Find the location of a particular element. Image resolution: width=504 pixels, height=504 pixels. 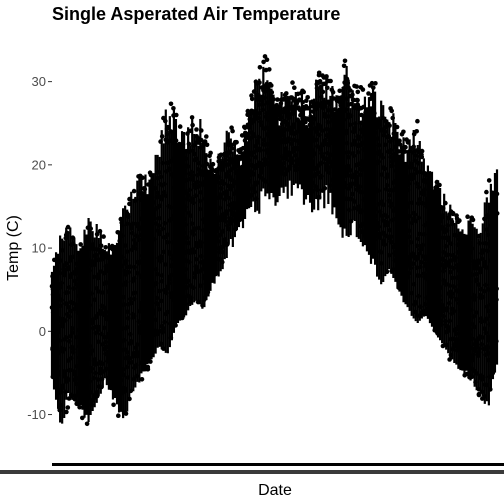

x-axis-bar is located at coordinates (278, 464).